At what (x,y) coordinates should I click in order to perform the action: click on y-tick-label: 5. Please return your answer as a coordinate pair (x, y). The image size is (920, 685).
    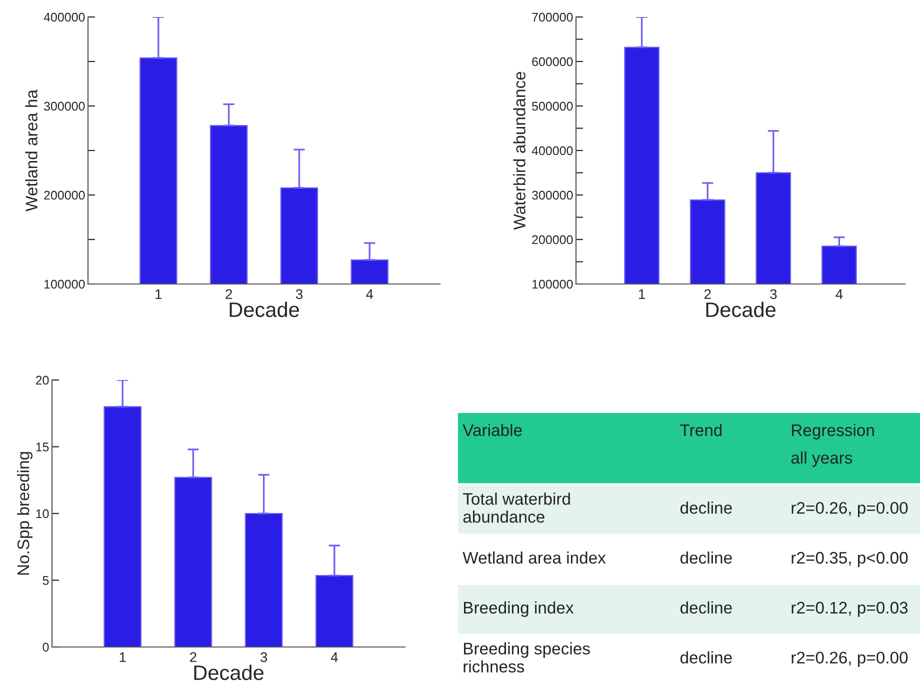
    Looking at the image, I should click on (45, 580).